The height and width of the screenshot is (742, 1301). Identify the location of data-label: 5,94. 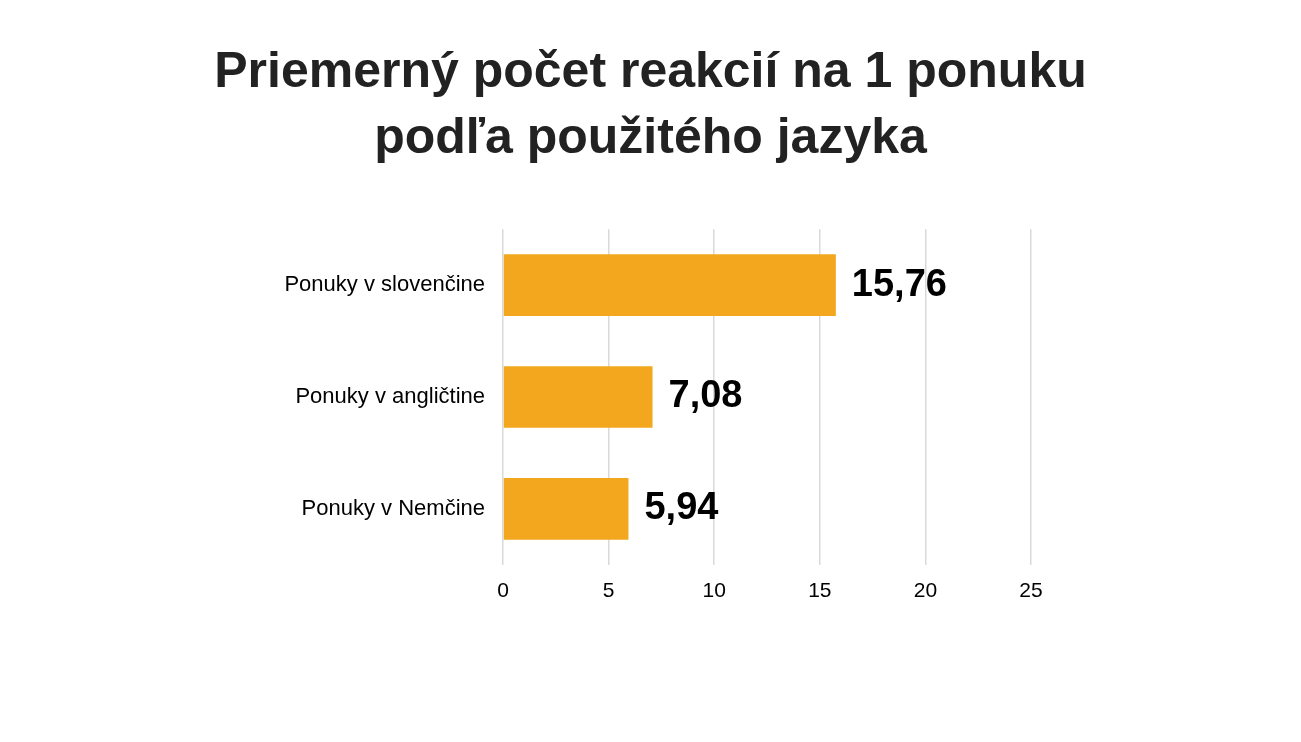
(681, 506).